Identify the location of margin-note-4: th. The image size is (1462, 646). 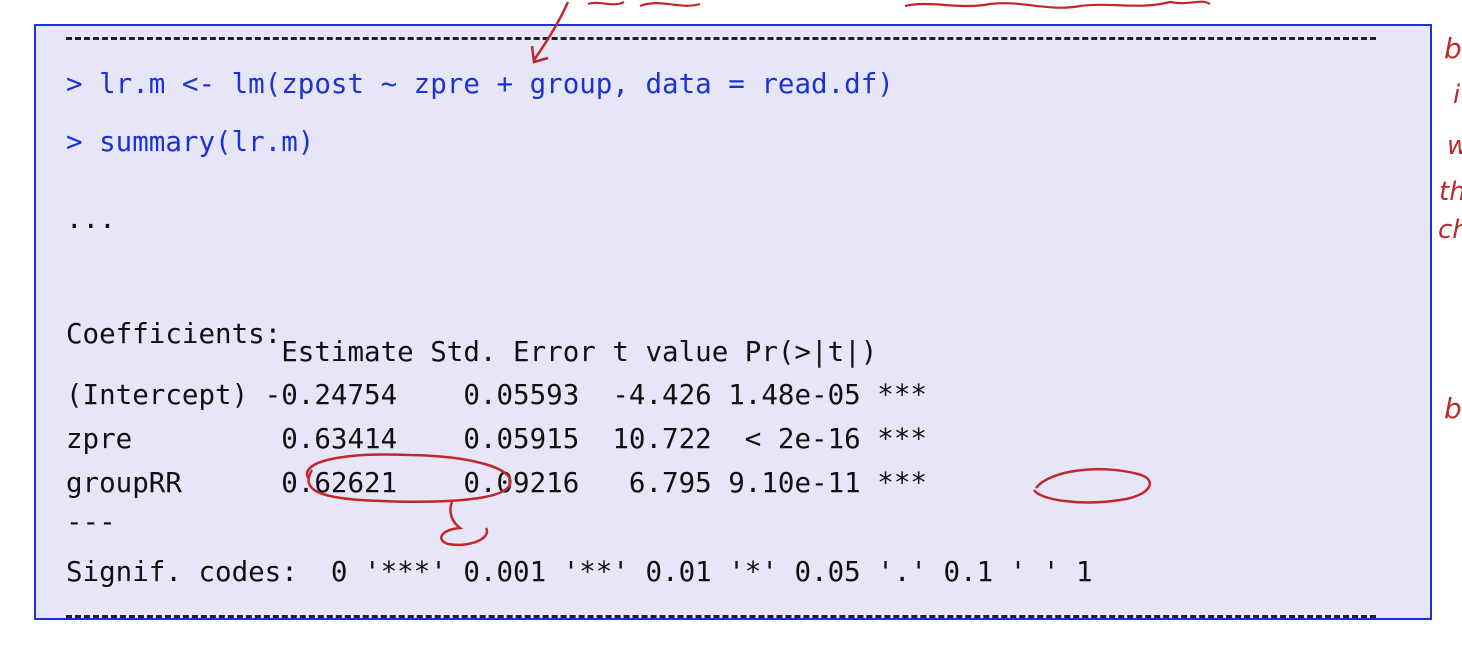
(1450, 192).